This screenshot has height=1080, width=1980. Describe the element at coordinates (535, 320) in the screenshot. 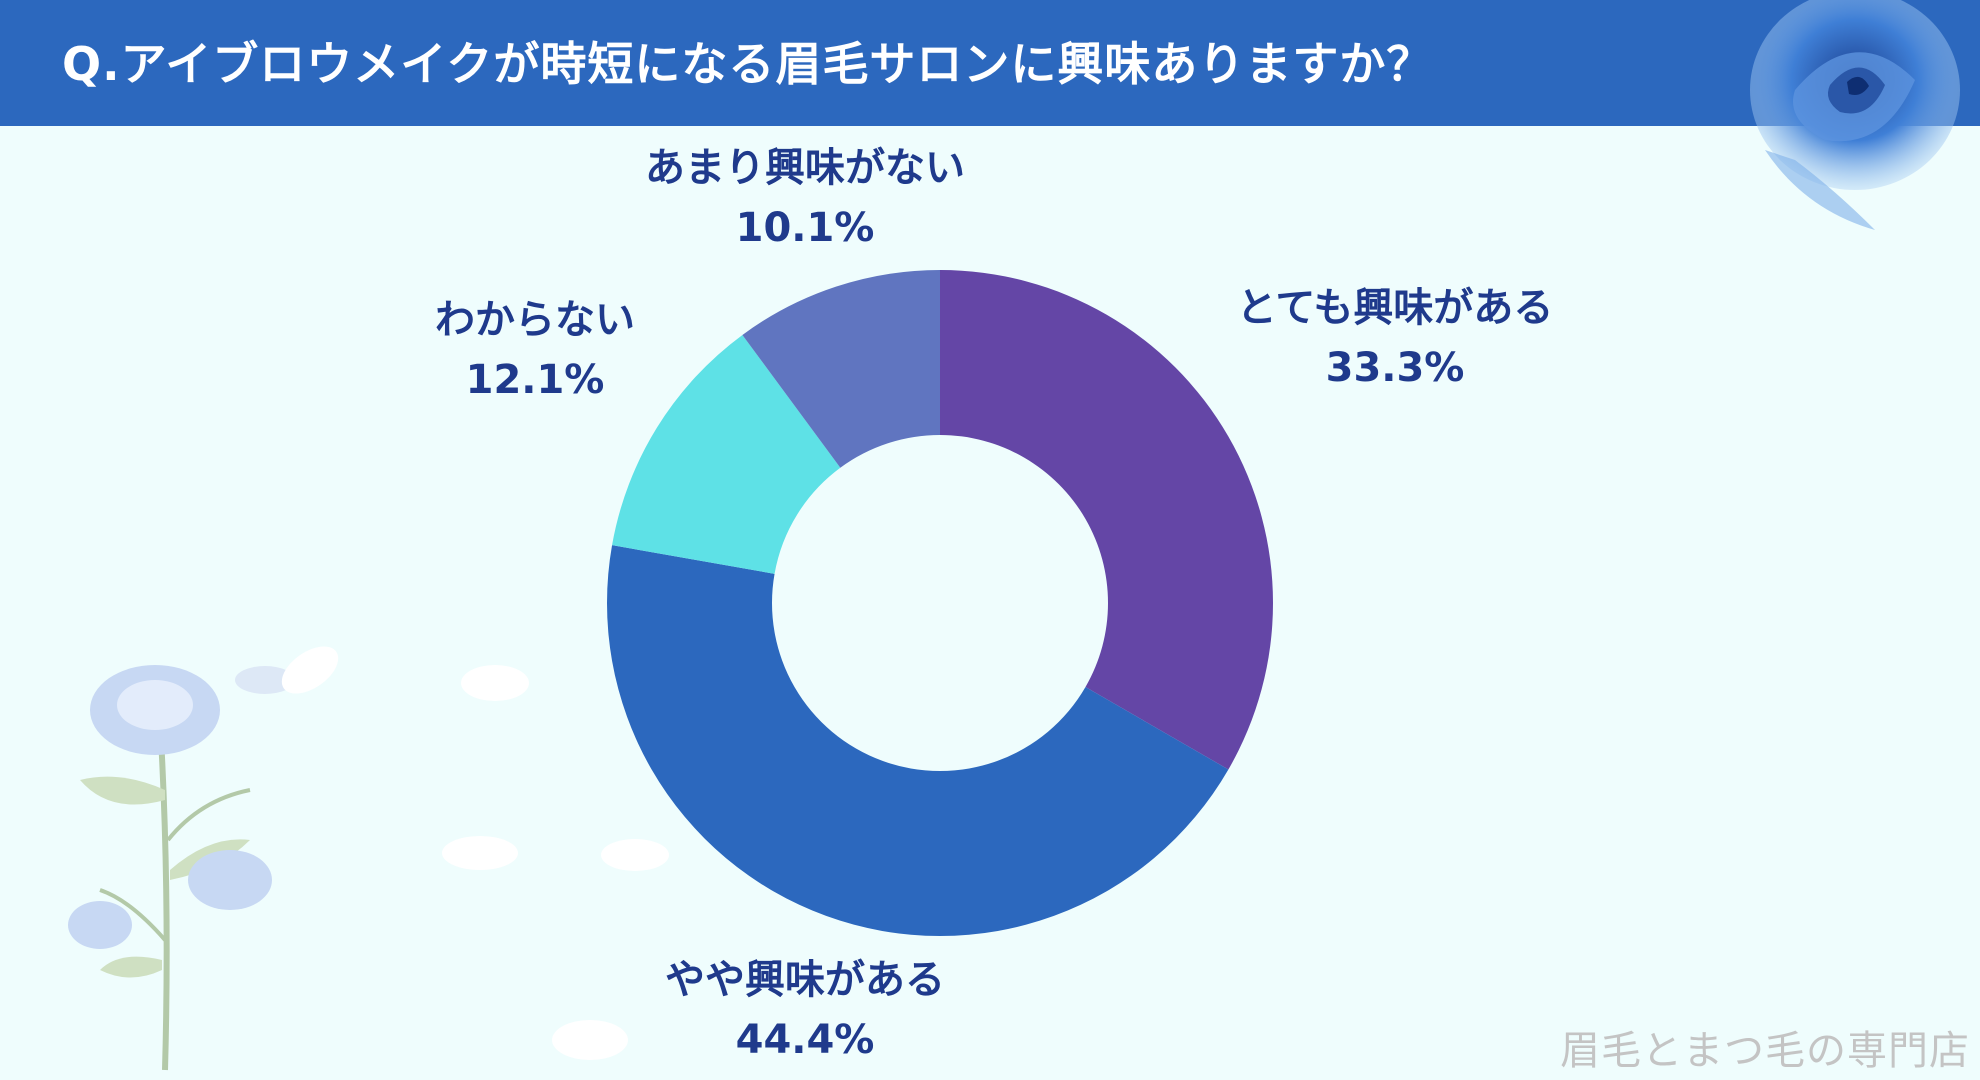

I see `slice-3-label: わからない` at that location.